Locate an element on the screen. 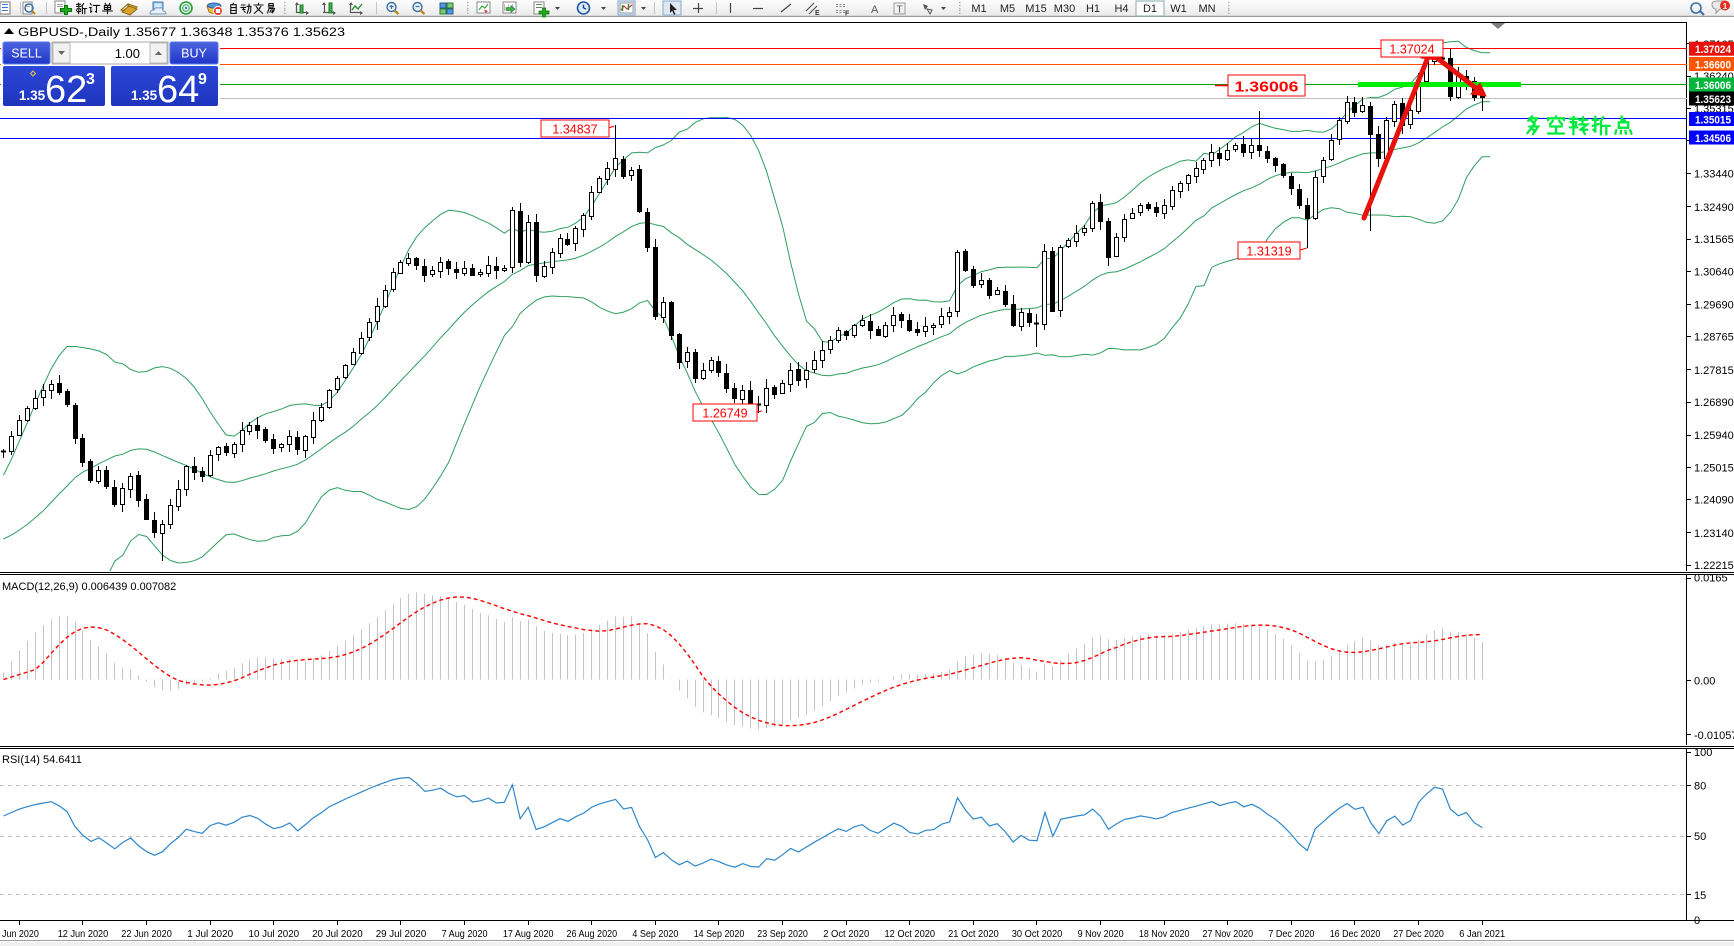  svg-text: M15 is located at coordinates (1035, 9).